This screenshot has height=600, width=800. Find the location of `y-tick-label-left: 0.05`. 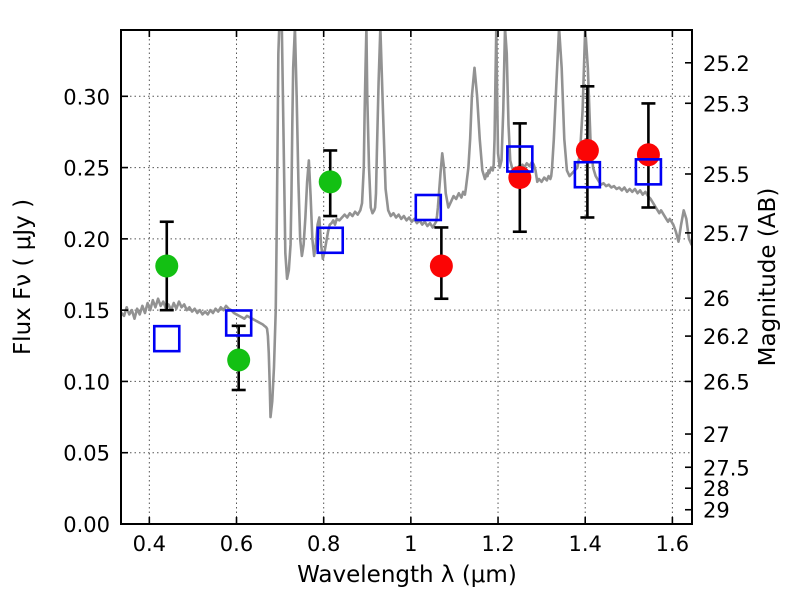

y-tick-label-left: 0.05 is located at coordinates (86, 454).